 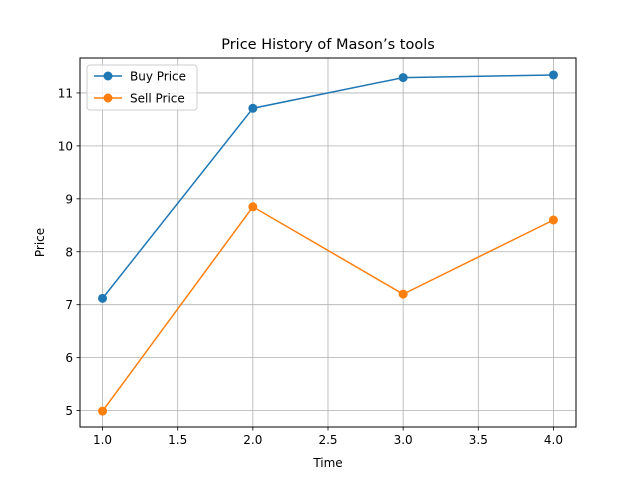 What do you see at coordinates (328, 45) in the screenshot?
I see `chart-title: Price History of Mason’s tools` at bounding box center [328, 45].